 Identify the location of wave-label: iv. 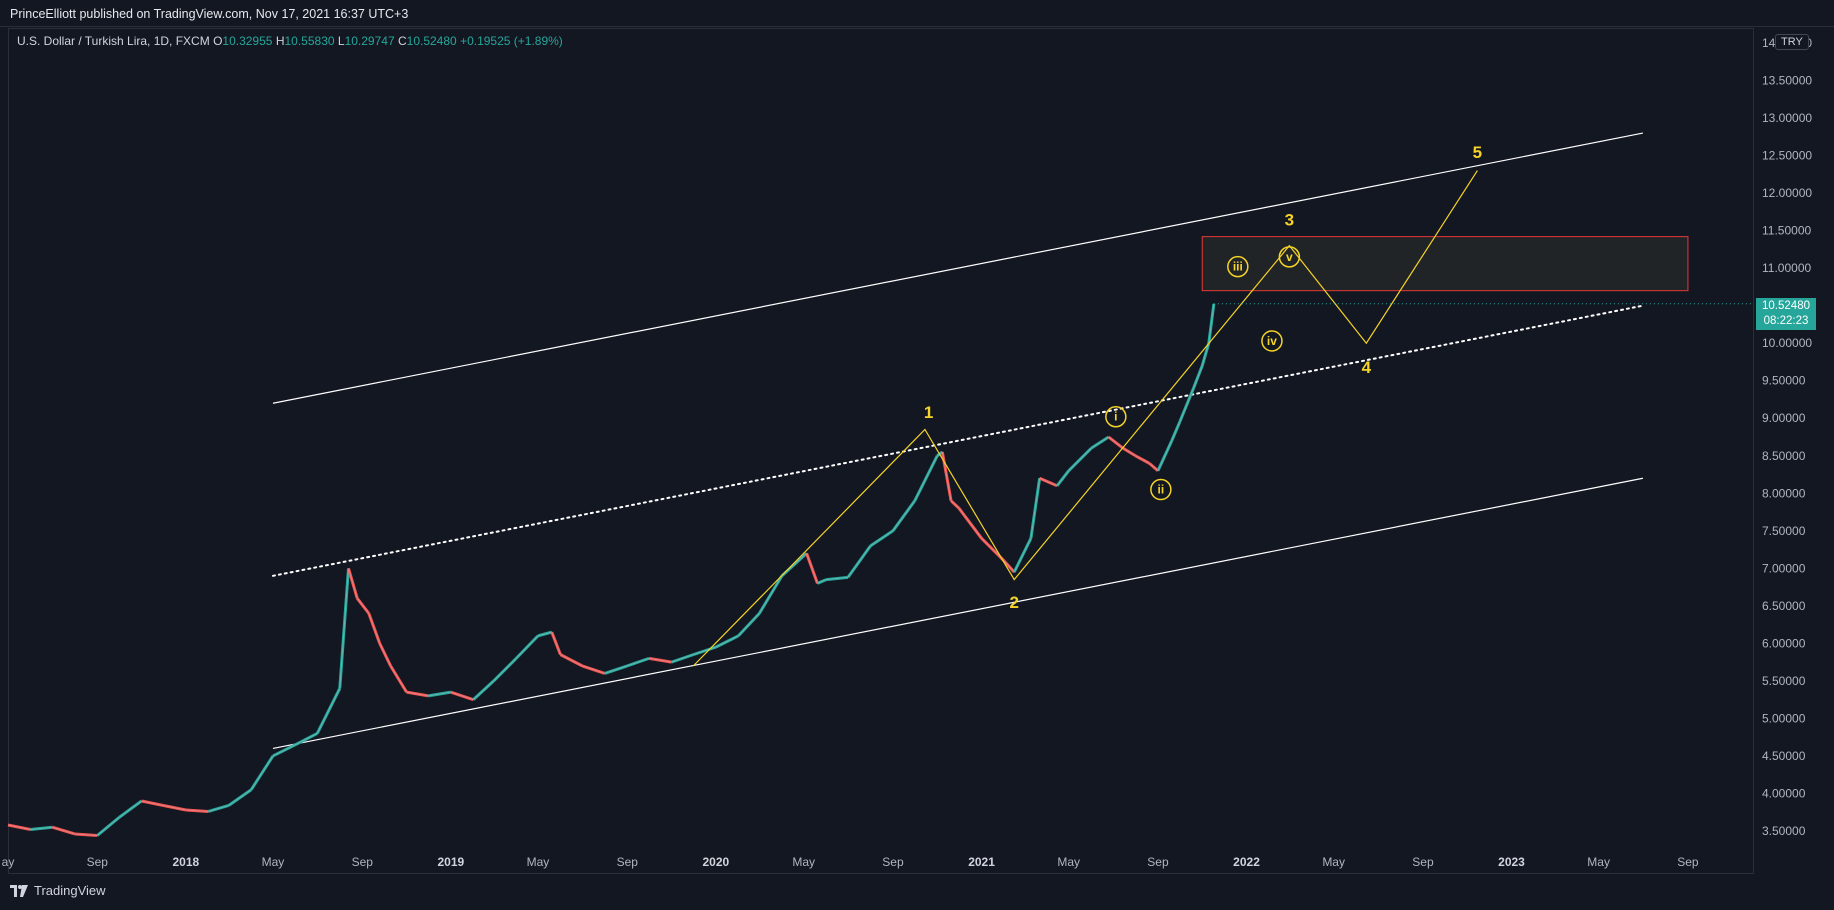
(1272, 341).